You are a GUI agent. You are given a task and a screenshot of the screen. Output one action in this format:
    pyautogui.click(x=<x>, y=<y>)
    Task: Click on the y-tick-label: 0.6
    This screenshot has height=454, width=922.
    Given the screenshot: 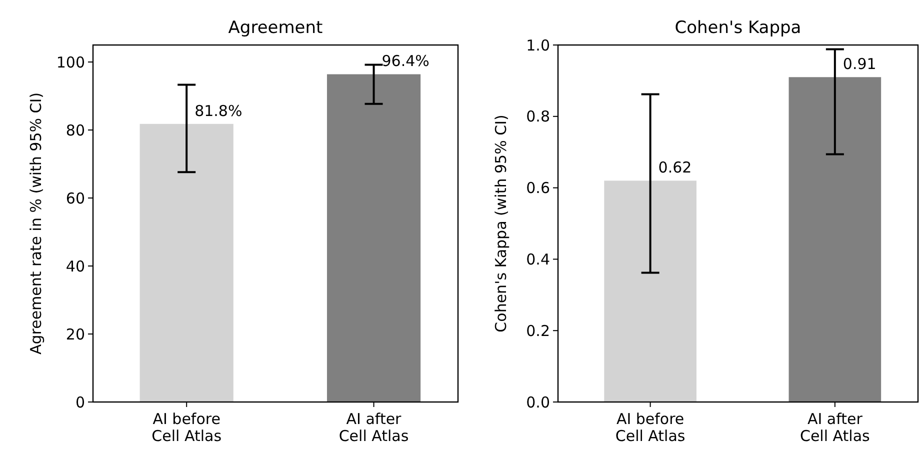 What is the action you would take?
    pyautogui.click(x=538, y=188)
    